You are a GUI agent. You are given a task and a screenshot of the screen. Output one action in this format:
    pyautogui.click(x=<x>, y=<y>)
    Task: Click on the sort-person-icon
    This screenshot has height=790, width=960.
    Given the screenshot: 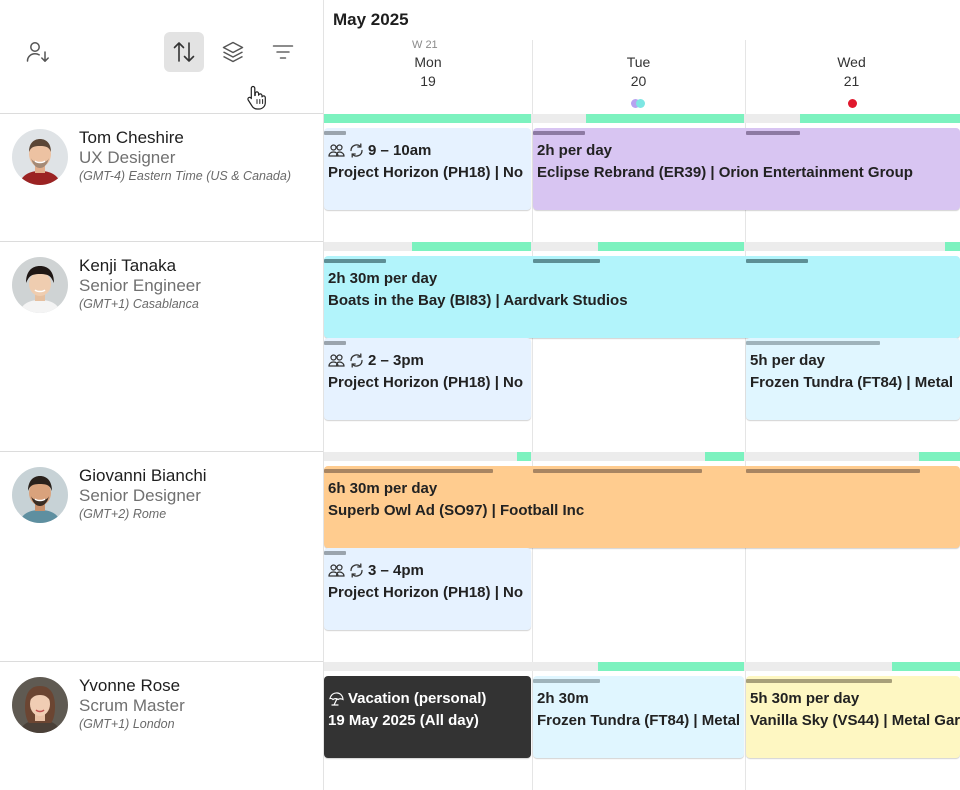 What is the action you would take?
    pyautogui.click(x=37, y=52)
    